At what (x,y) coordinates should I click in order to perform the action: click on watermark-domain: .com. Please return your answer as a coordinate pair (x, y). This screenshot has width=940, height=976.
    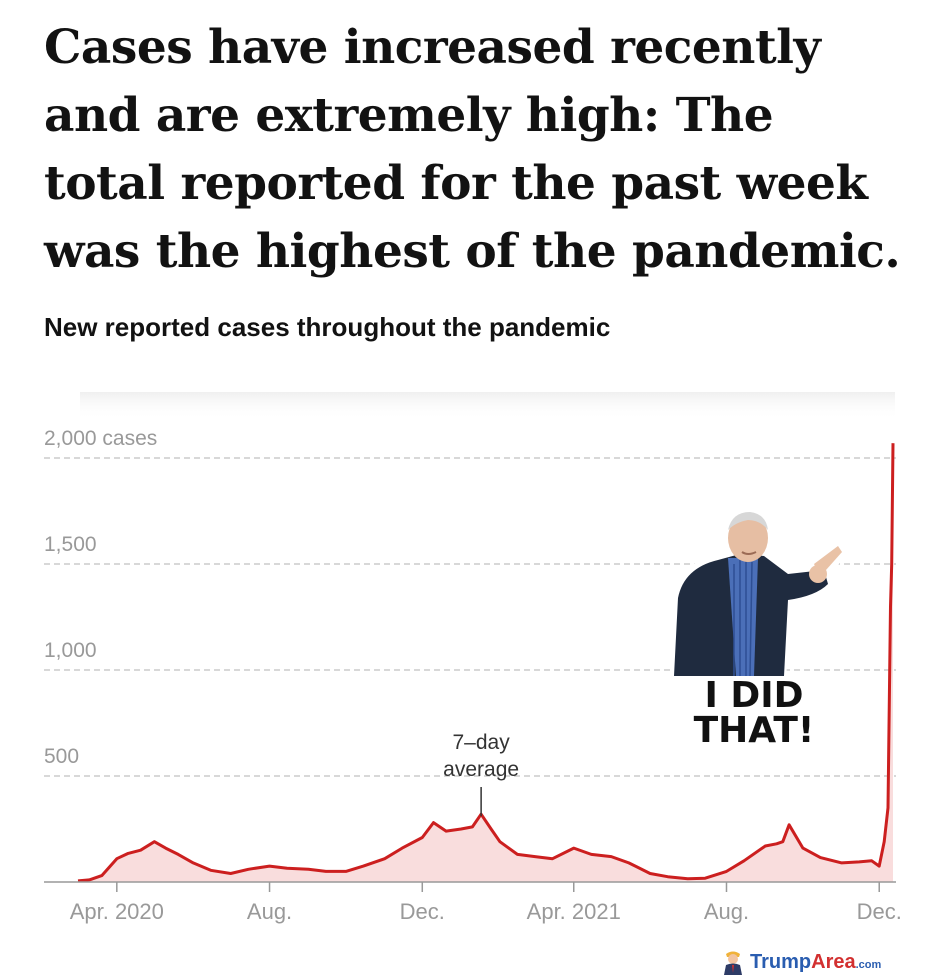
    Looking at the image, I should click on (868, 965).